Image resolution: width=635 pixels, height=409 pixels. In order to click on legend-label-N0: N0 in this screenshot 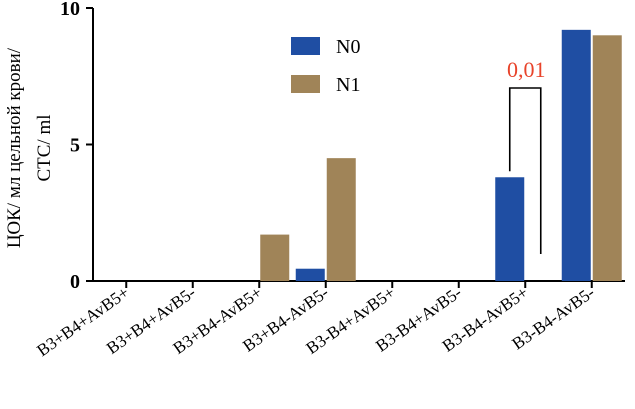, I will do `click(348, 47)`.